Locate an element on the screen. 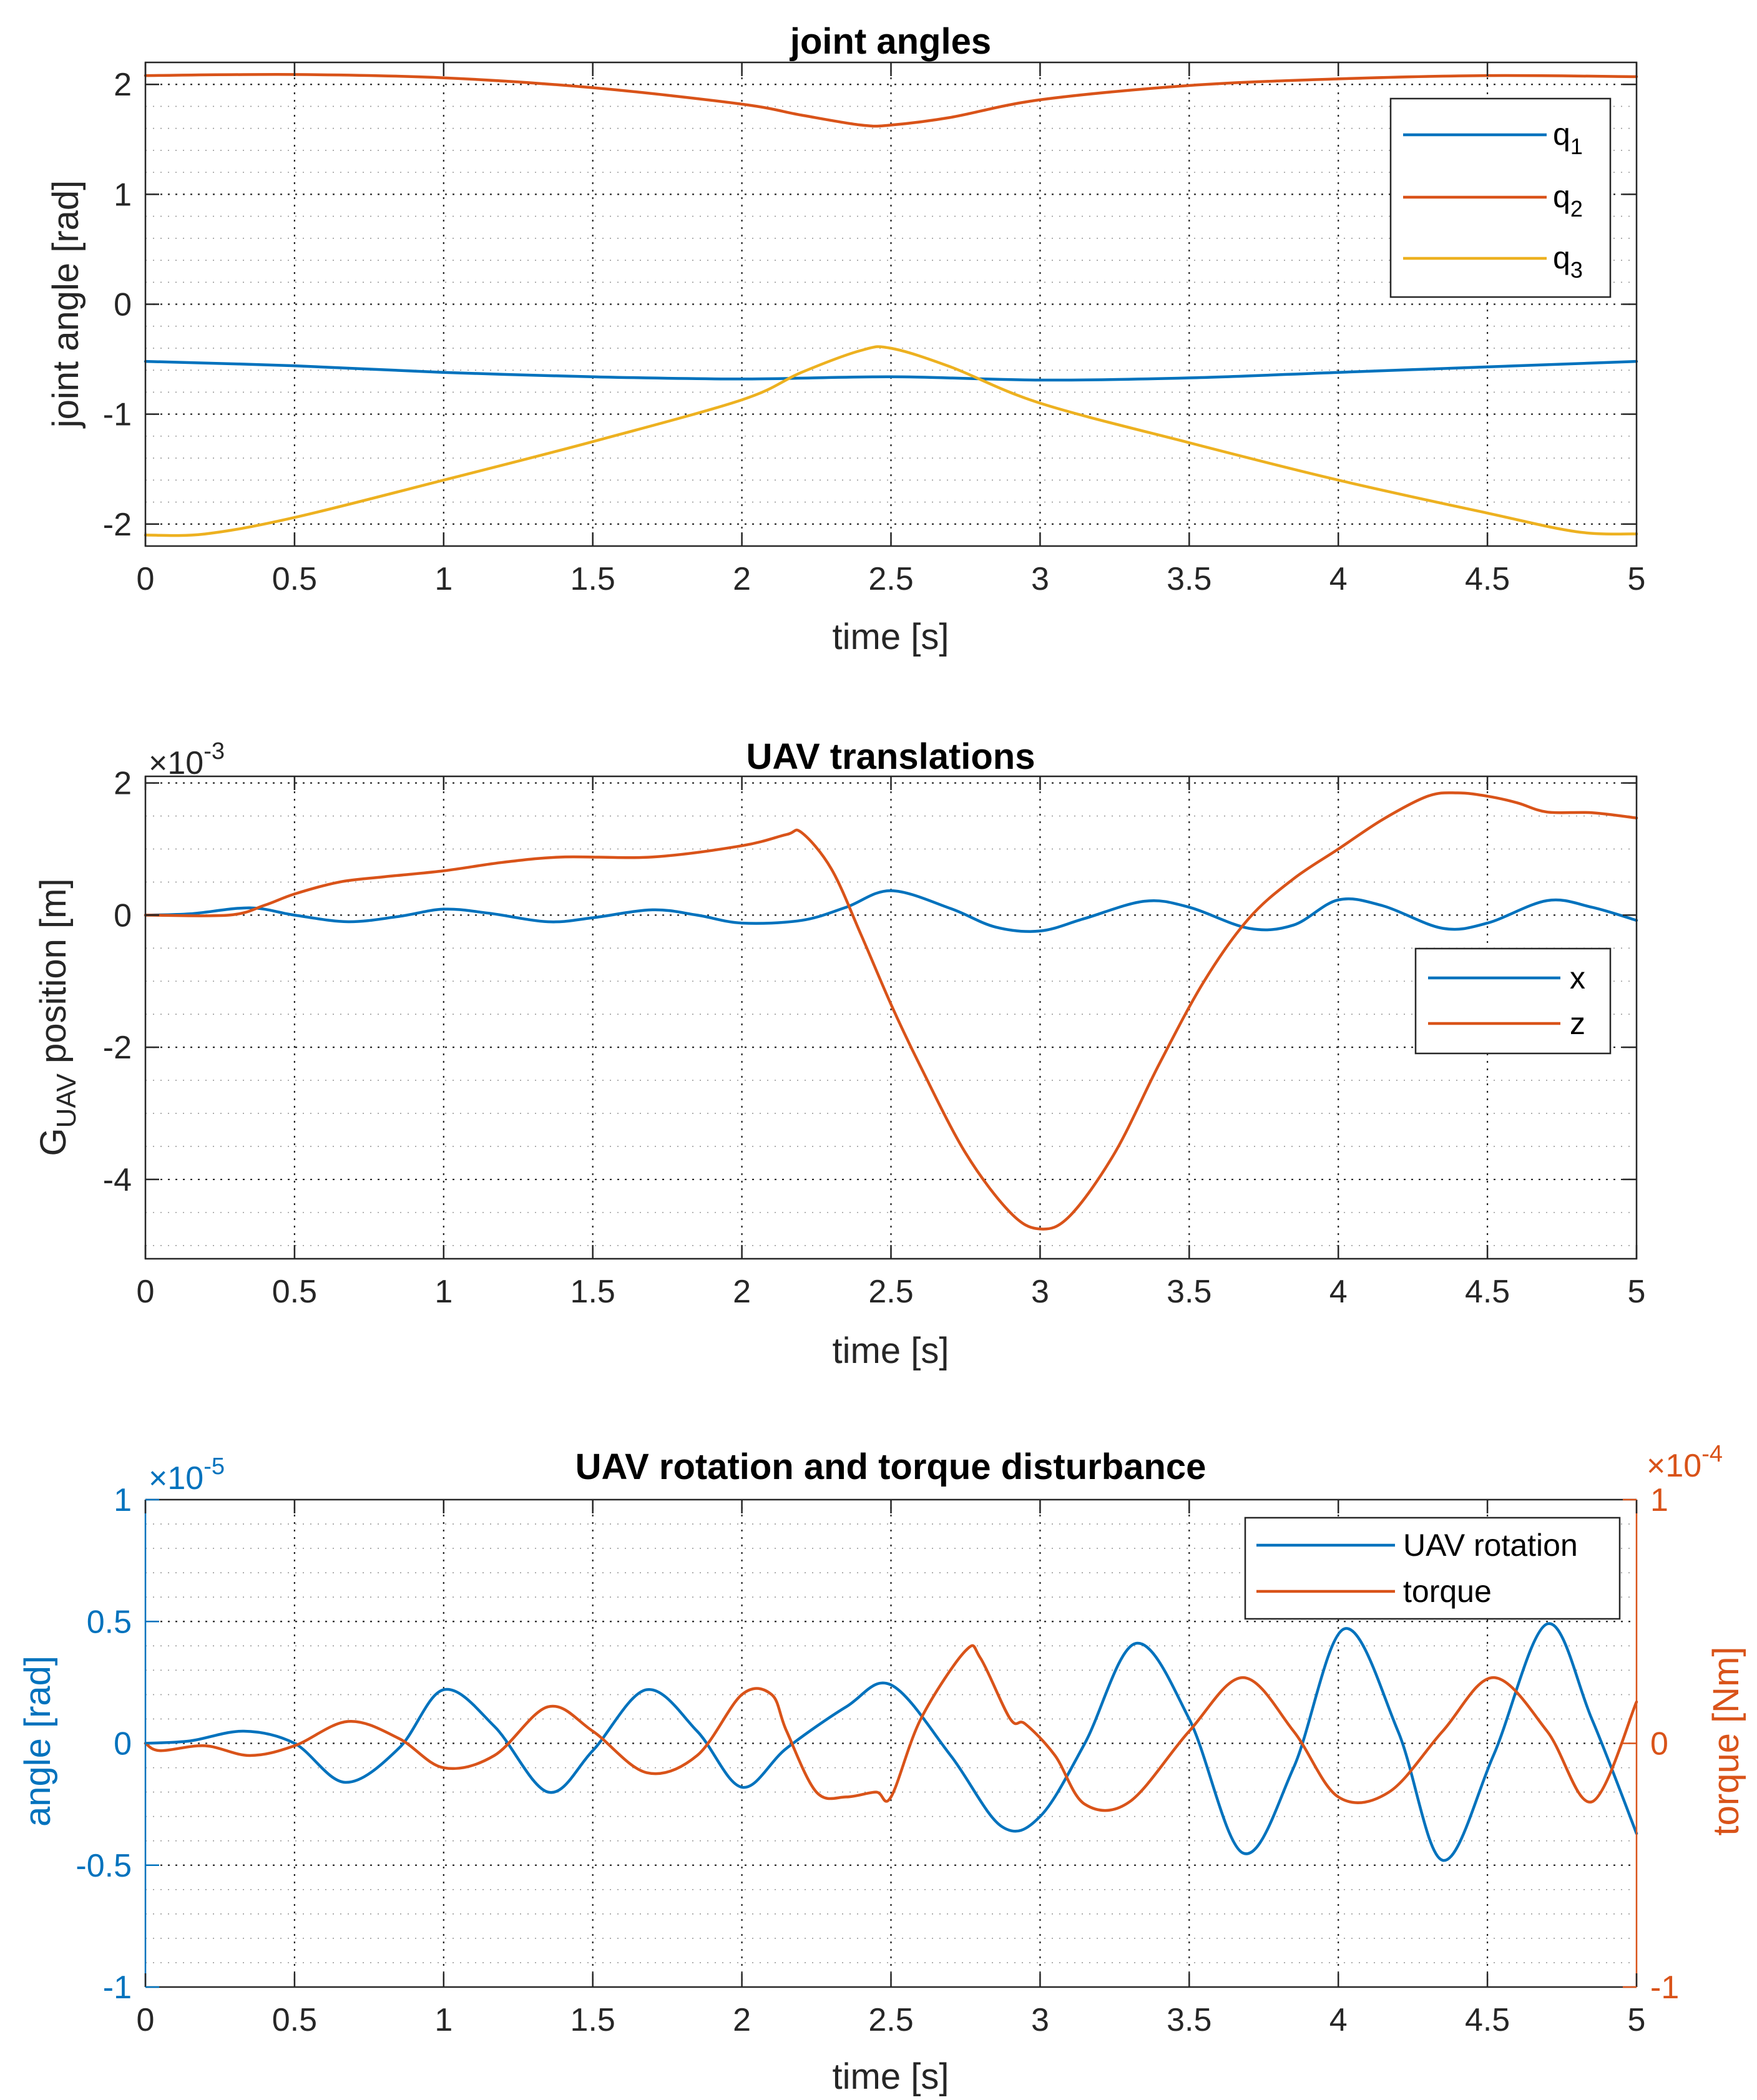 The height and width of the screenshot is (2100, 1757). uav-rotation-legend-box is located at coordinates (1432, 1568).